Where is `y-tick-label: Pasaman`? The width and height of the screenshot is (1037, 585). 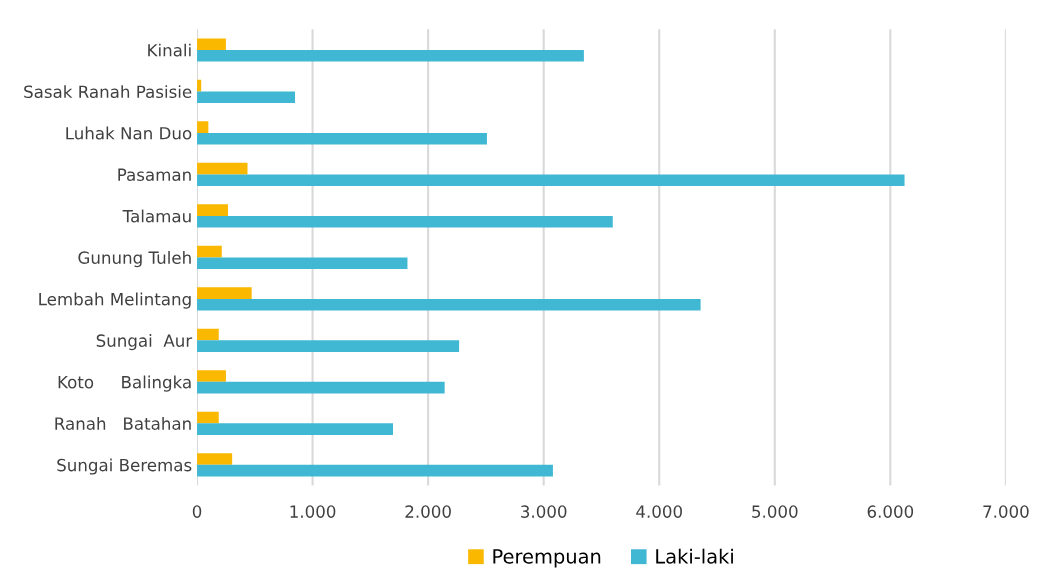 y-tick-label: Pasaman is located at coordinates (154, 175).